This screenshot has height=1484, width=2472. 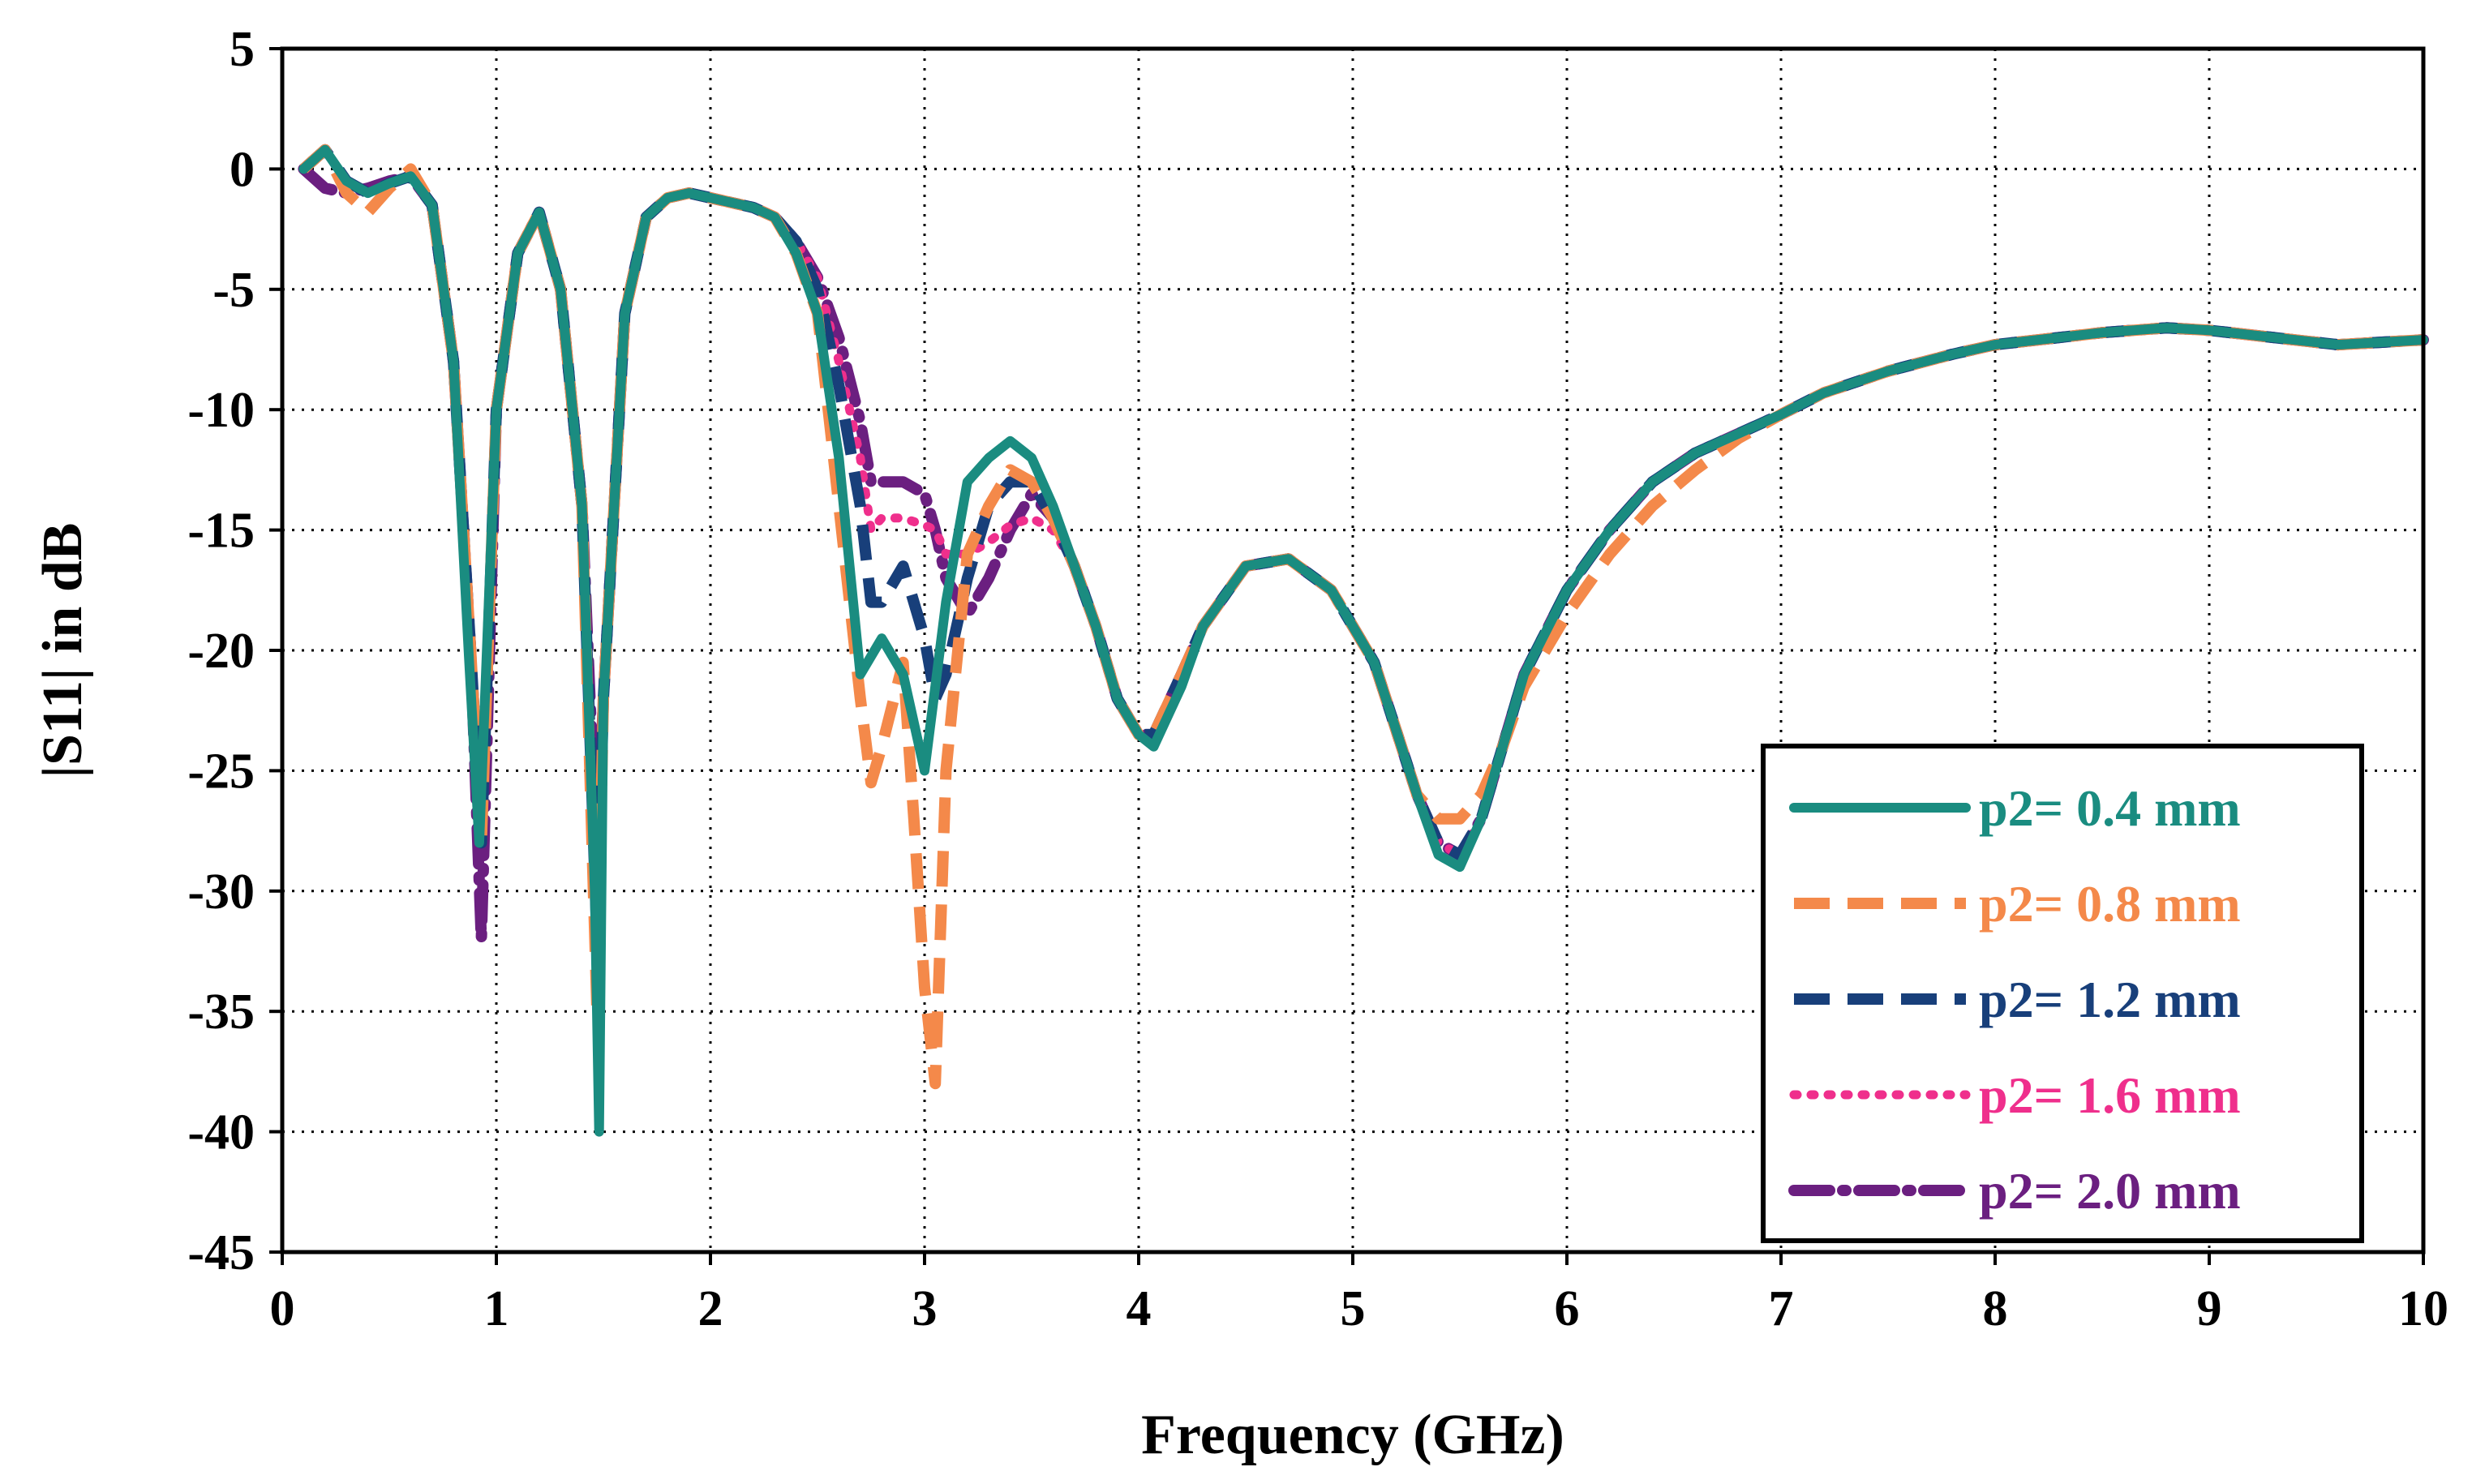 I want to click on x-axis-title: Frequency (GHz), so click(x=1352, y=1435).